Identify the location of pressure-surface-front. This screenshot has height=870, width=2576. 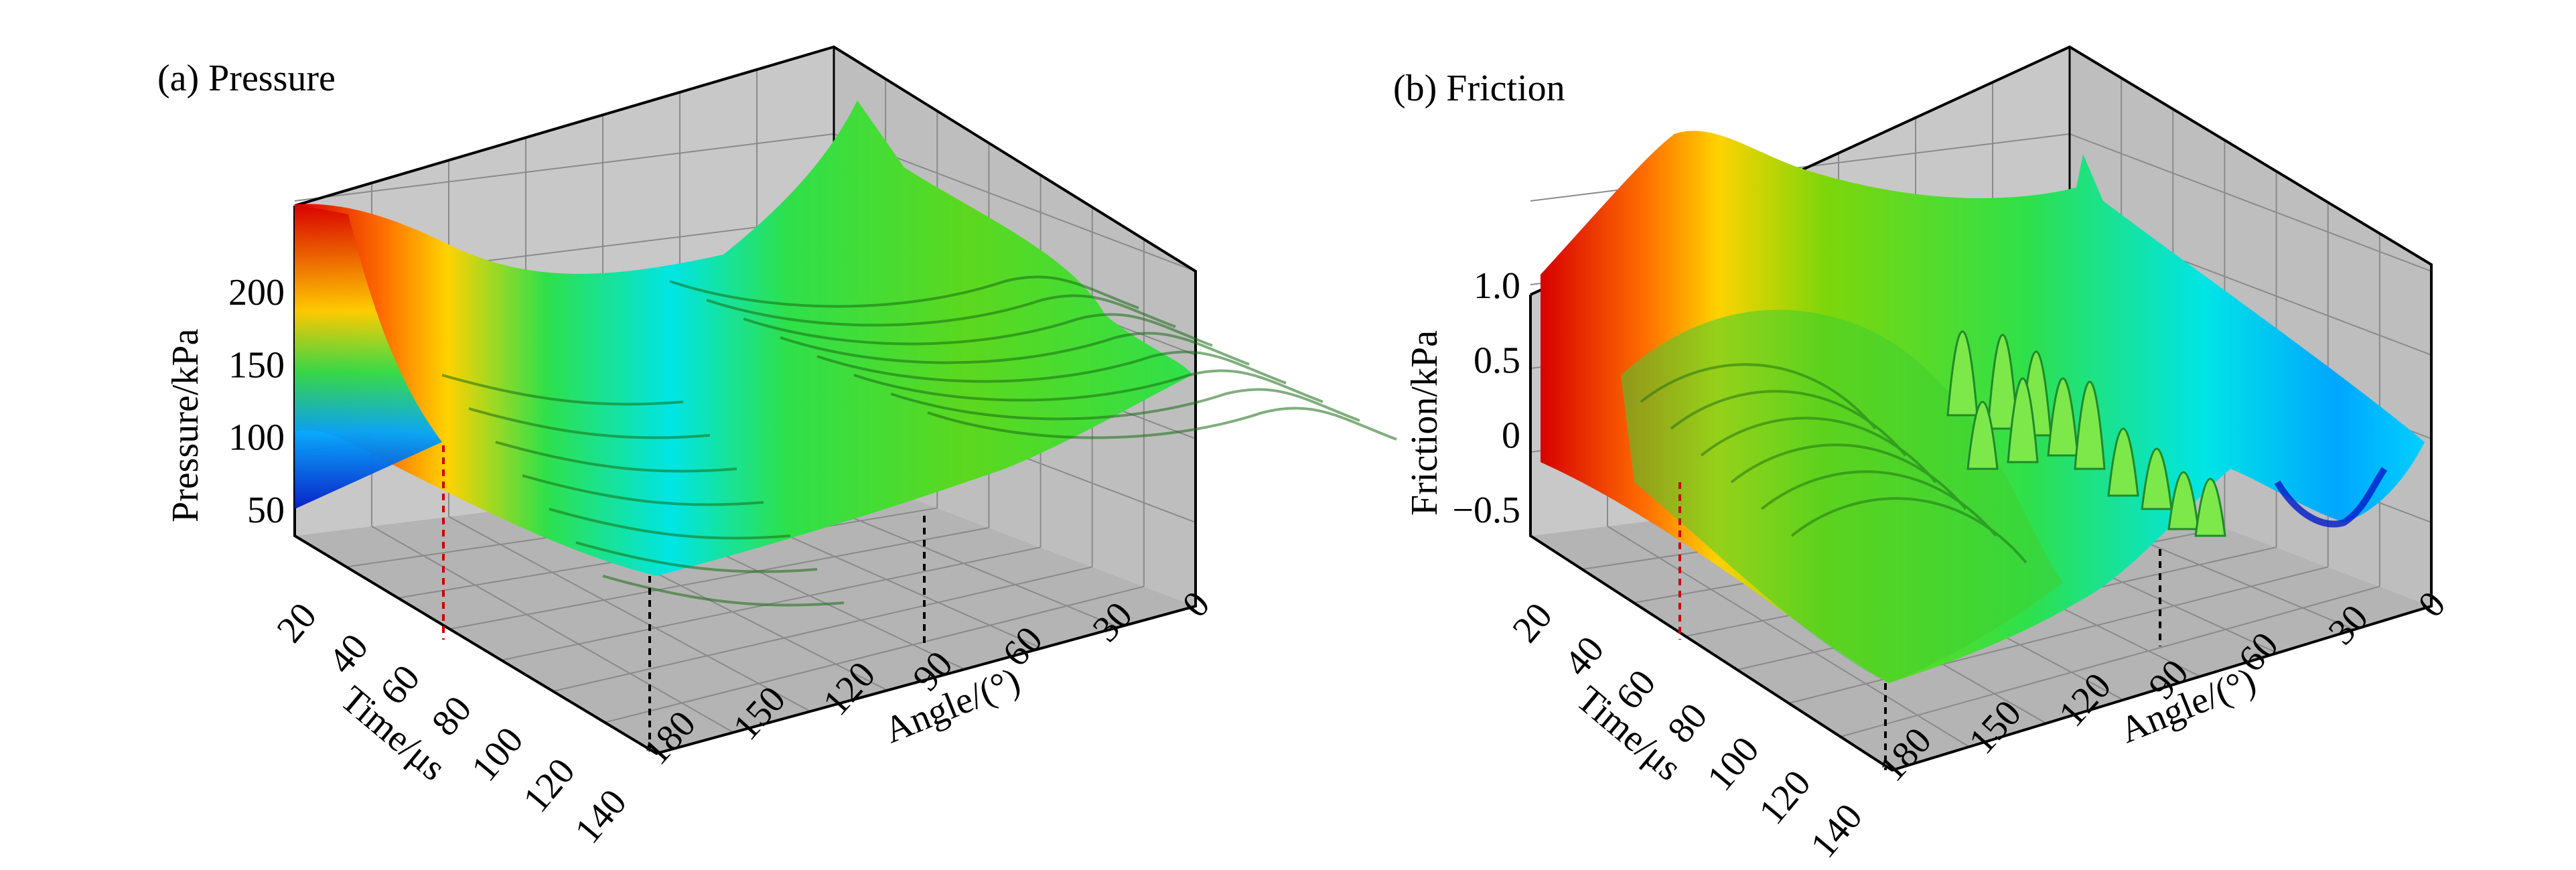
(368, 356).